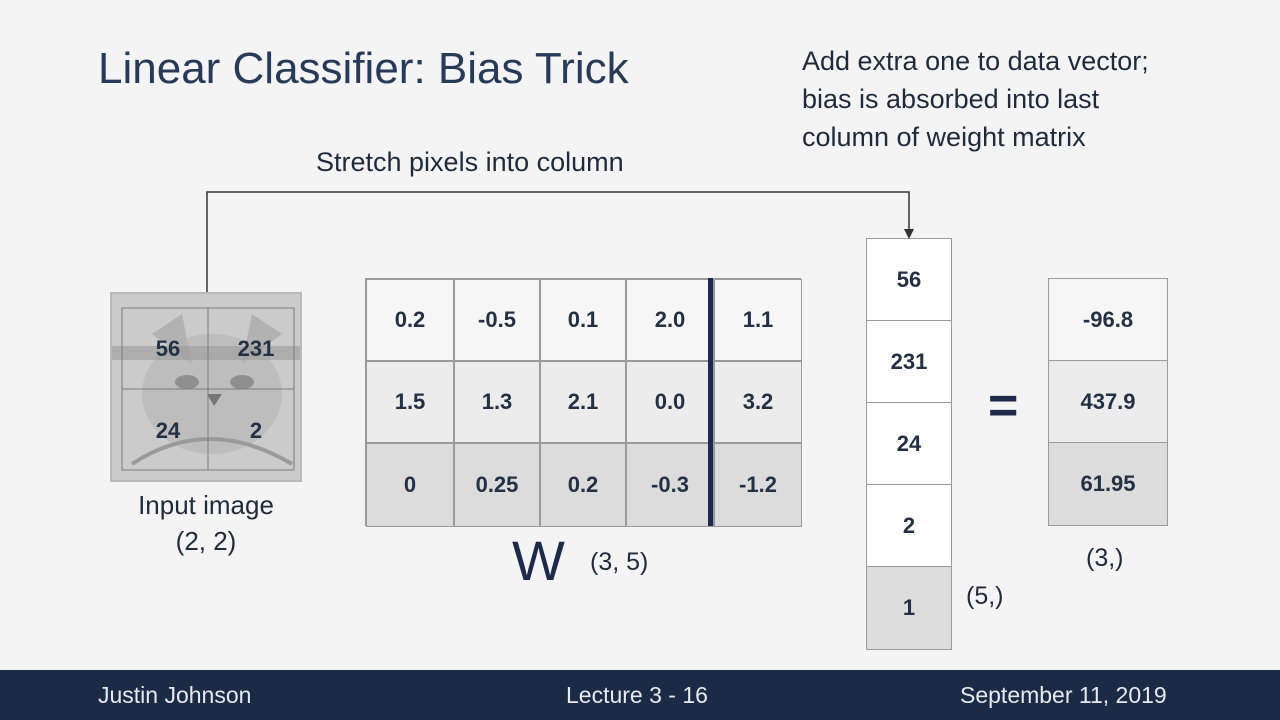 This screenshot has width=1280, height=720. I want to click on cat-image-icon, so click(206, 387).